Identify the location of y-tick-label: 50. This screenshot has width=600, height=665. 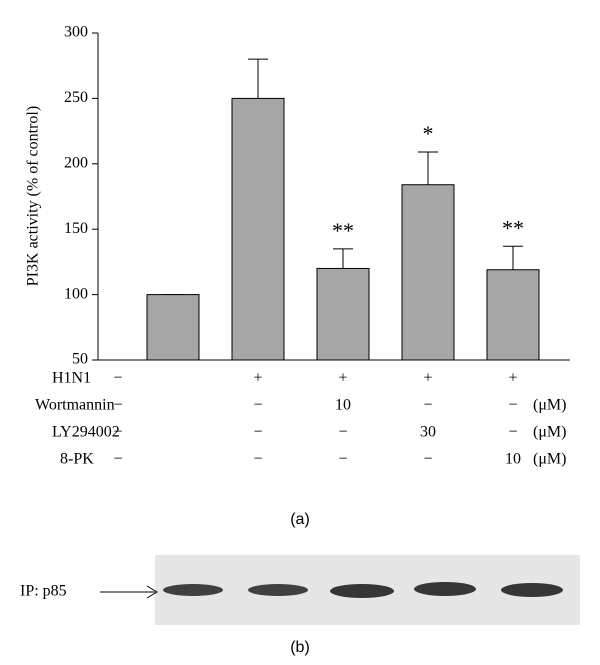
(80, 359).